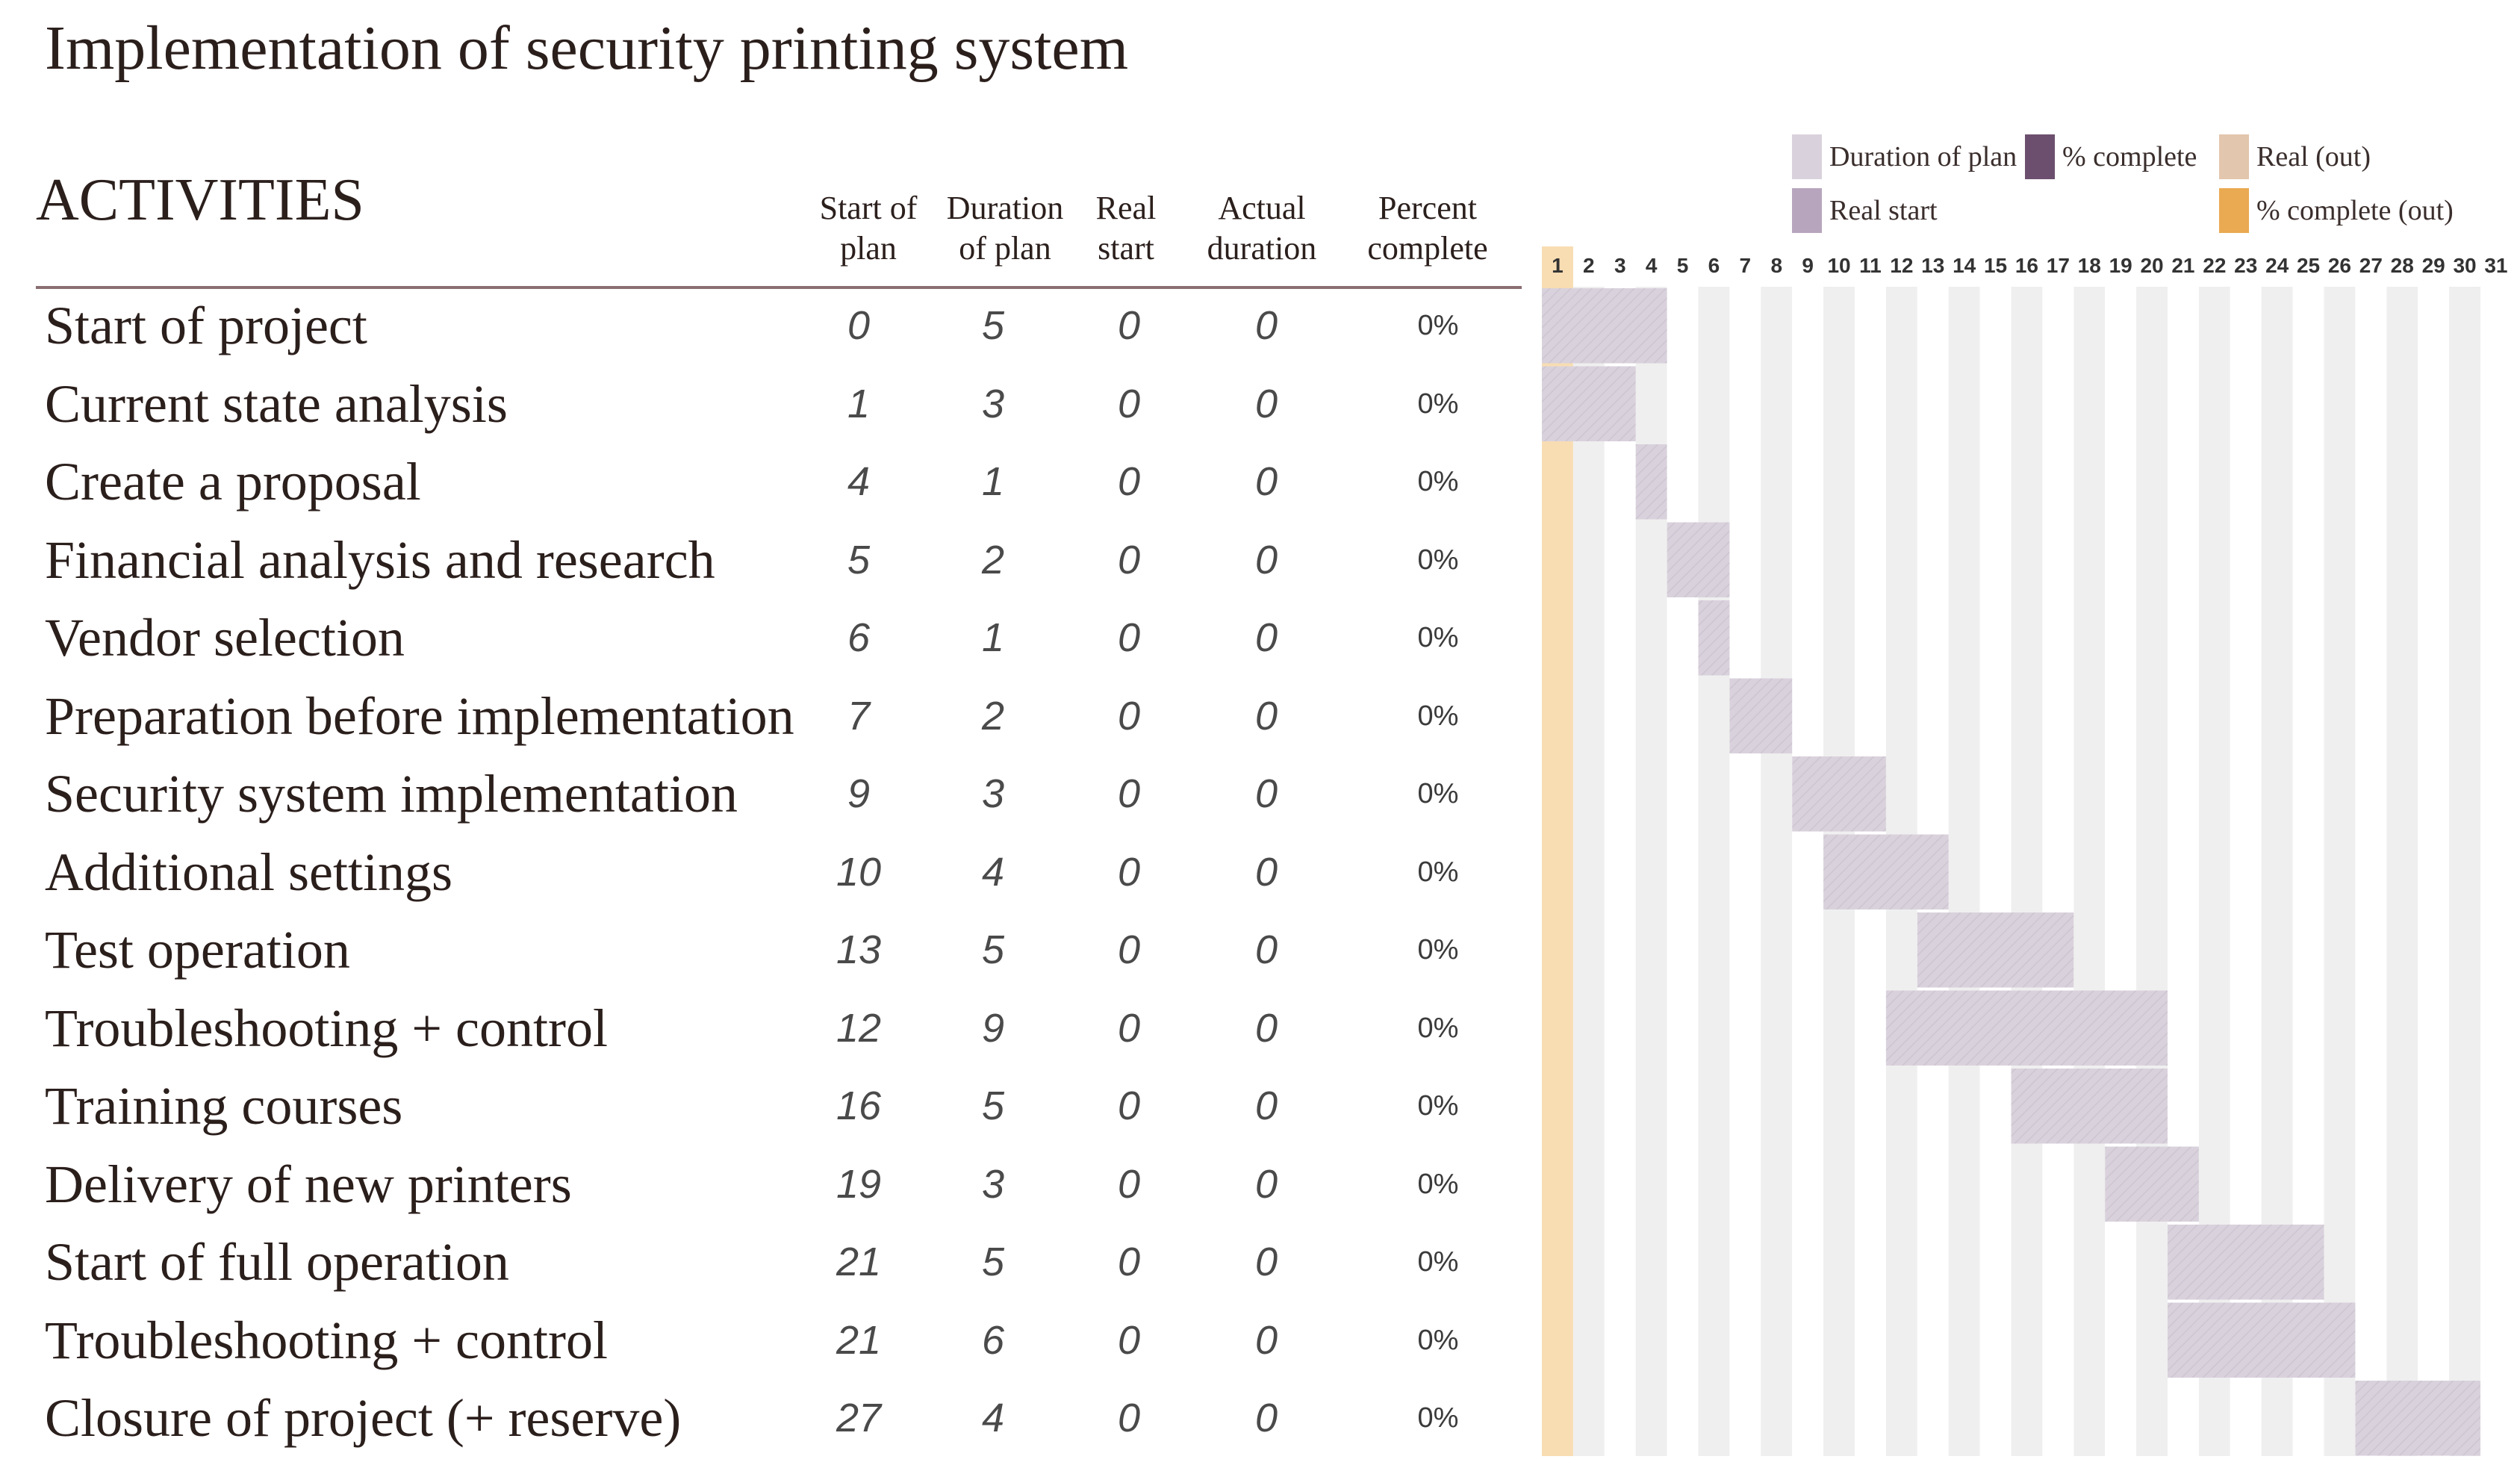 This screenshot has width=2520, height=1474. I want to click on activity-name: Preparation before implementation, so click(419, 715).